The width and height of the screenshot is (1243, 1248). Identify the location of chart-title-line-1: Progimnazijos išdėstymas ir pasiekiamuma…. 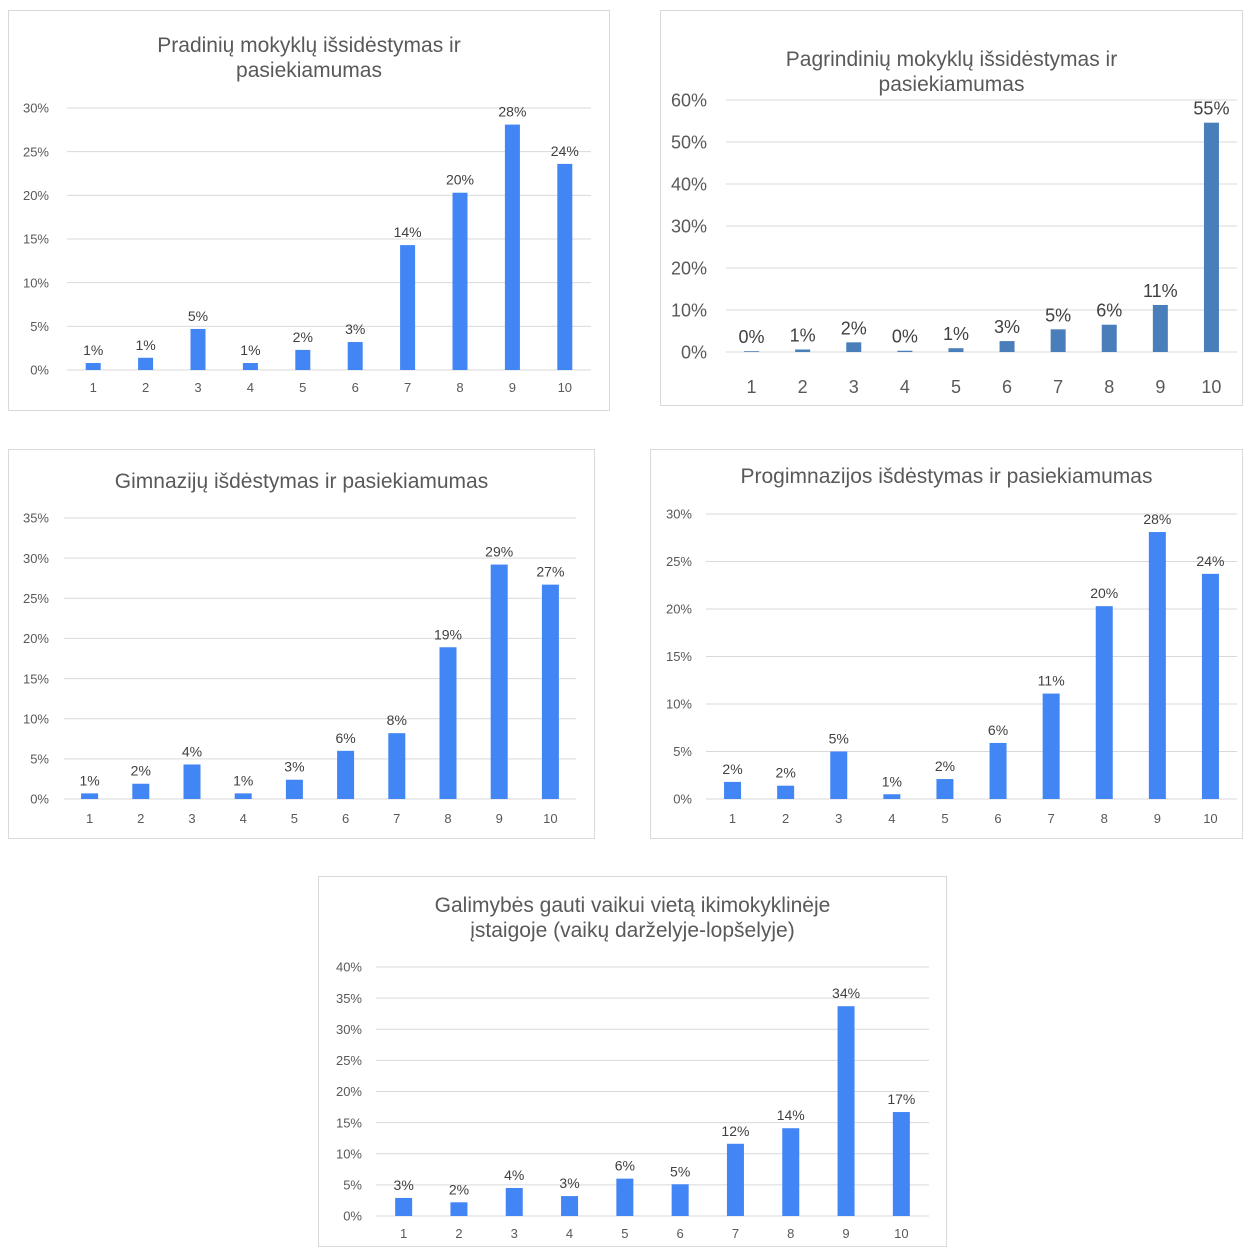
(946, 476).